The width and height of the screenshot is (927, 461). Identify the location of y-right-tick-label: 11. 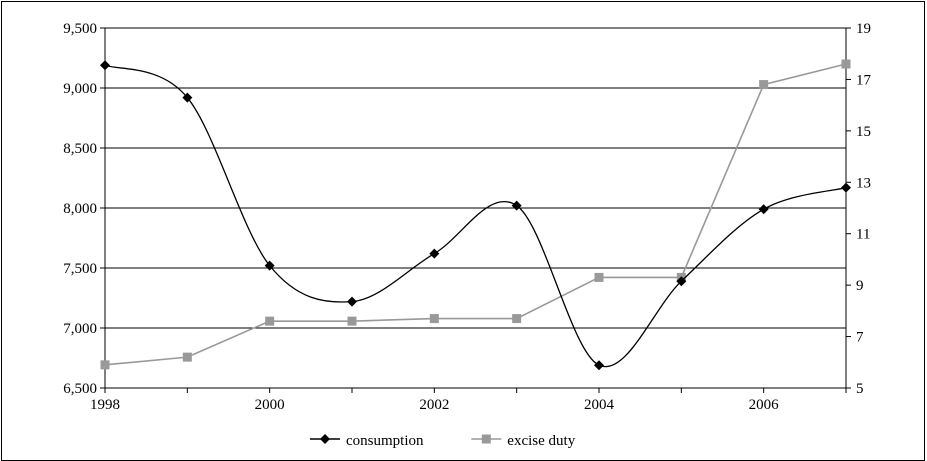
(863, 235).